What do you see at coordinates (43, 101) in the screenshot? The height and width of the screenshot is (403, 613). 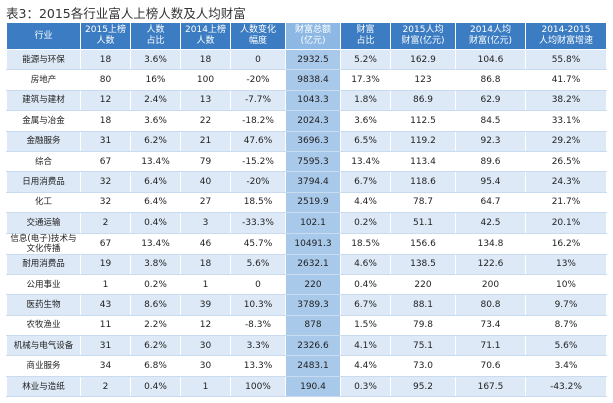 I see `industry-cell: 建筑与建材` at bounding box center [43, 101].